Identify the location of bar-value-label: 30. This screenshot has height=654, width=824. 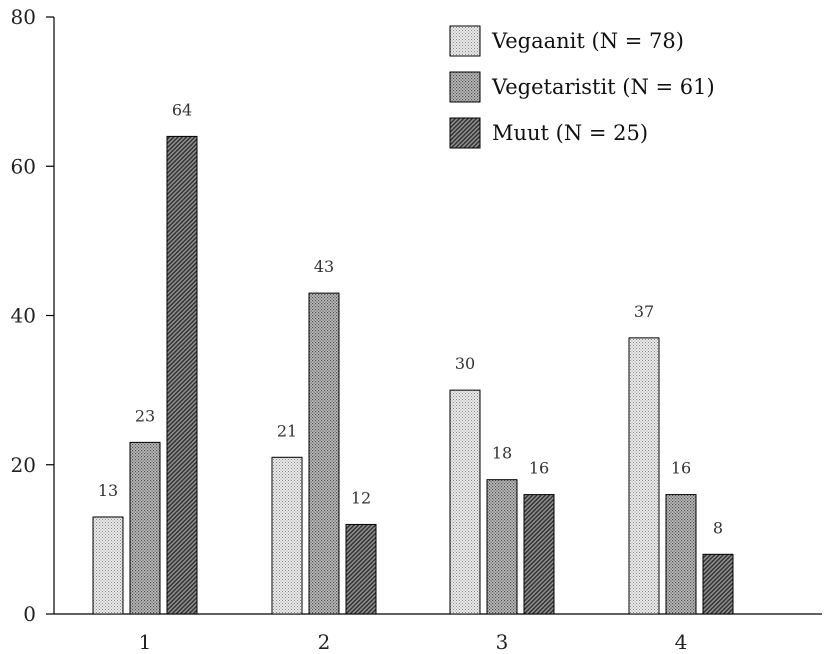
(465, 363).